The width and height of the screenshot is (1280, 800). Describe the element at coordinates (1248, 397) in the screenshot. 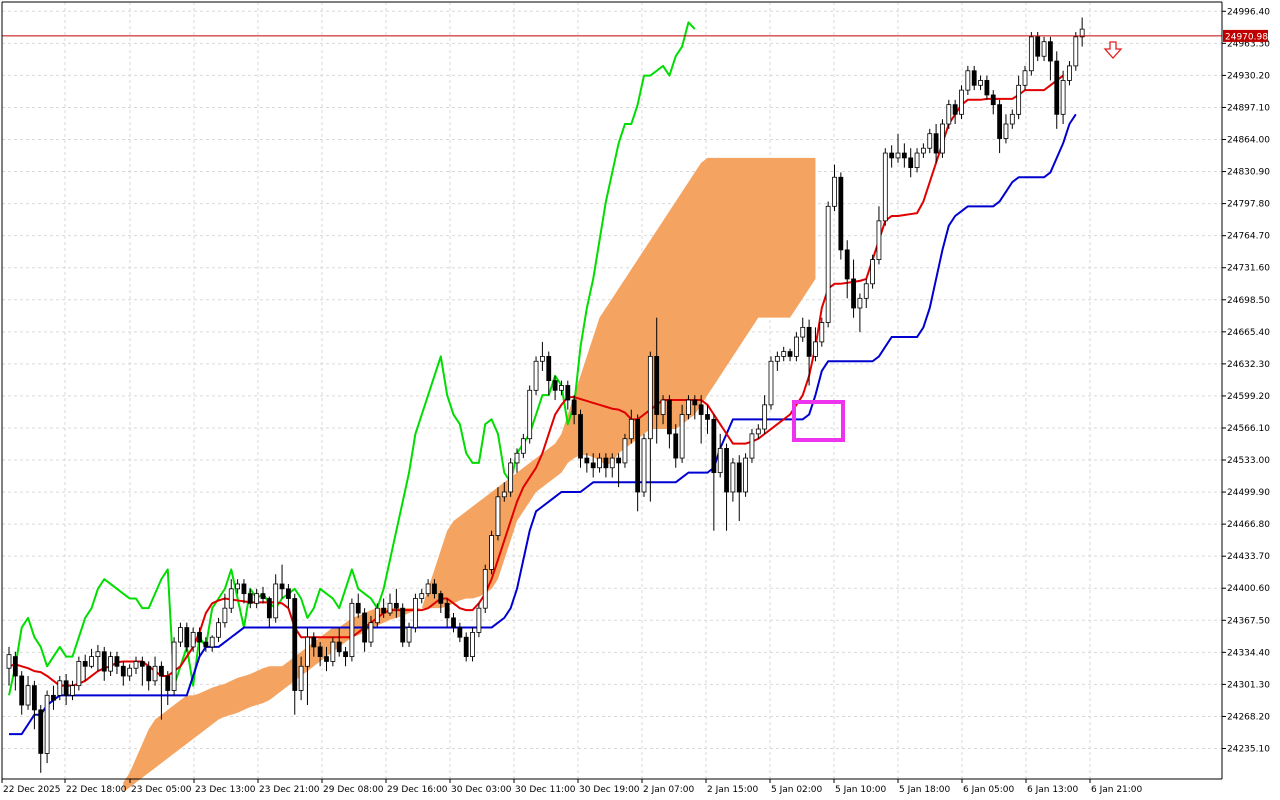

I see `y-tick-label: 24599.20` at that location.